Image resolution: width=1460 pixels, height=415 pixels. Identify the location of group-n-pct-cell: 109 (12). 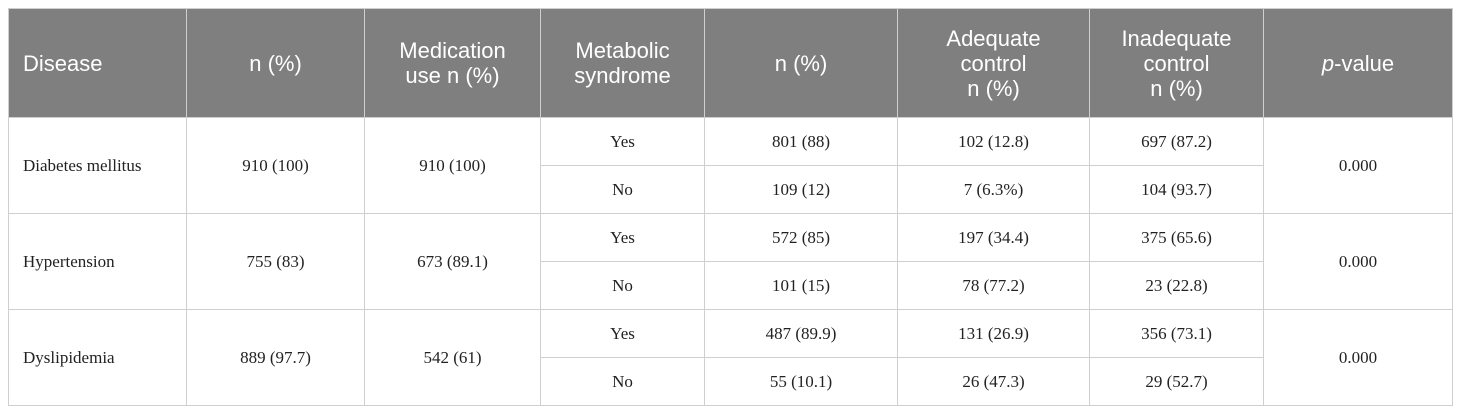
(801, 189).